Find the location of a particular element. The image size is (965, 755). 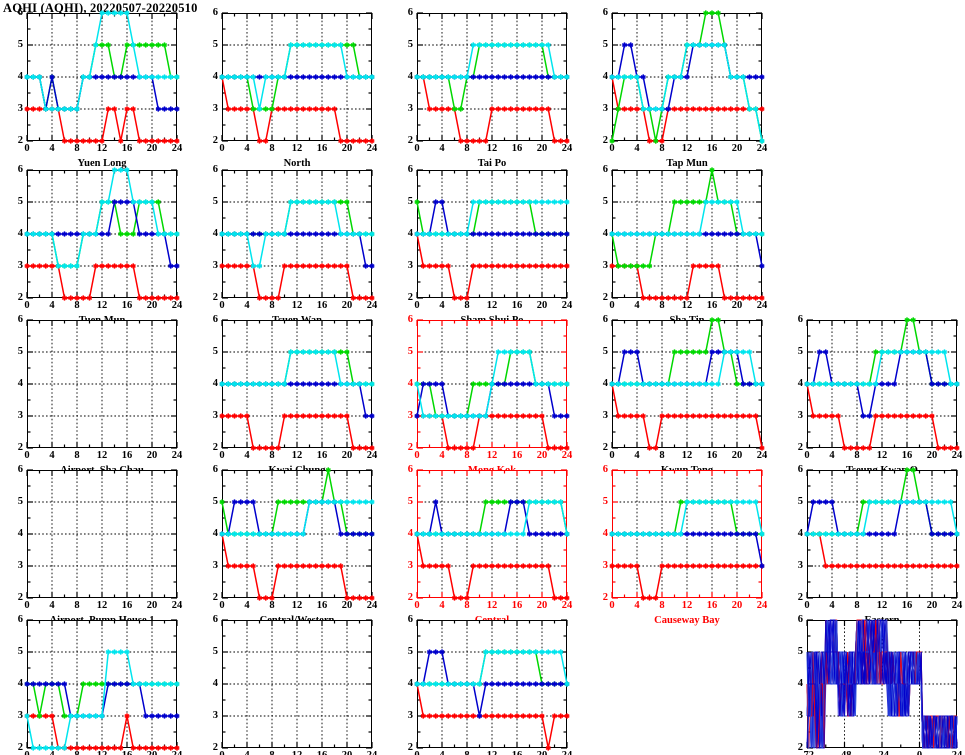

figure-title: AQHI (AQHI), 20220507-20220510 is located at coordinates (100, 8).